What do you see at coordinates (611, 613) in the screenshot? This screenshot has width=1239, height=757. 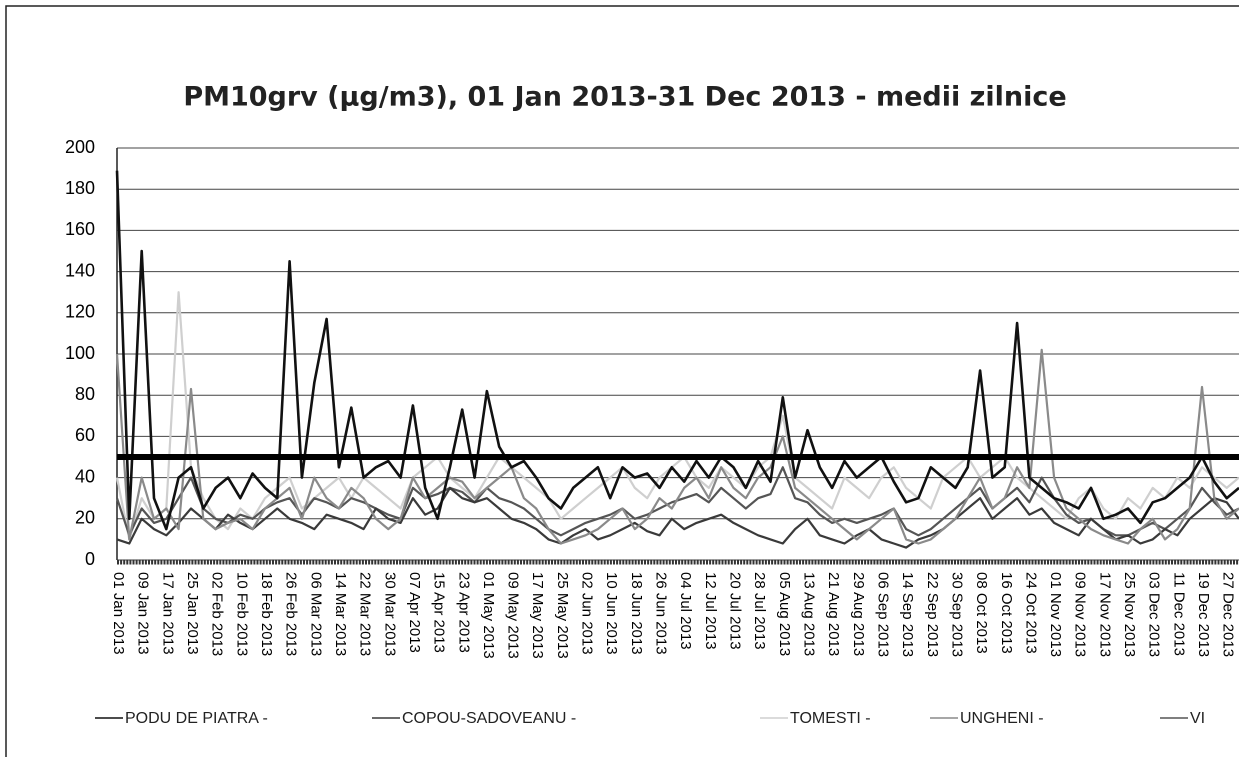 I see `x-tick-label: 10 Jun 2013` at bounding box center [611, 613].